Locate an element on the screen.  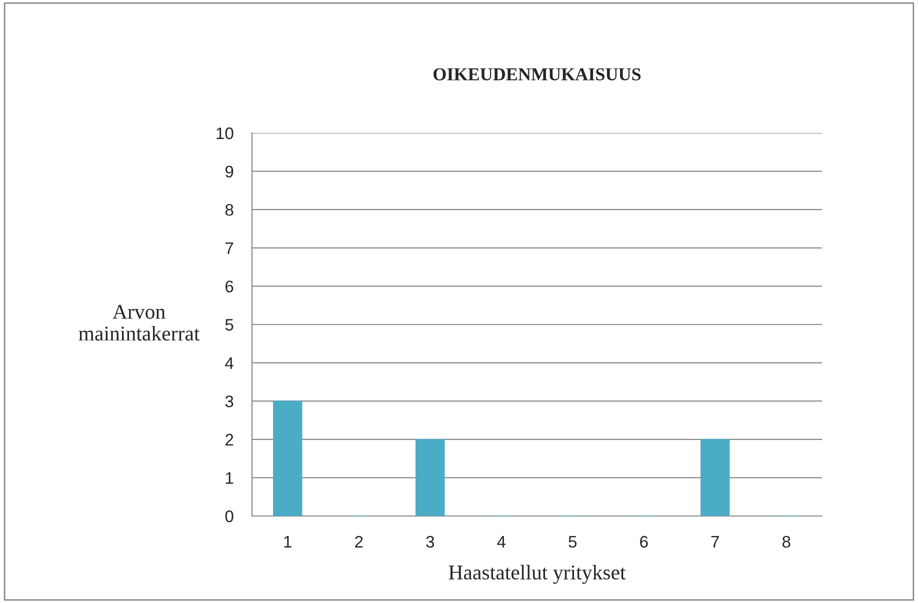
y-tick-label: 8 is located at coordinates (229, 210).